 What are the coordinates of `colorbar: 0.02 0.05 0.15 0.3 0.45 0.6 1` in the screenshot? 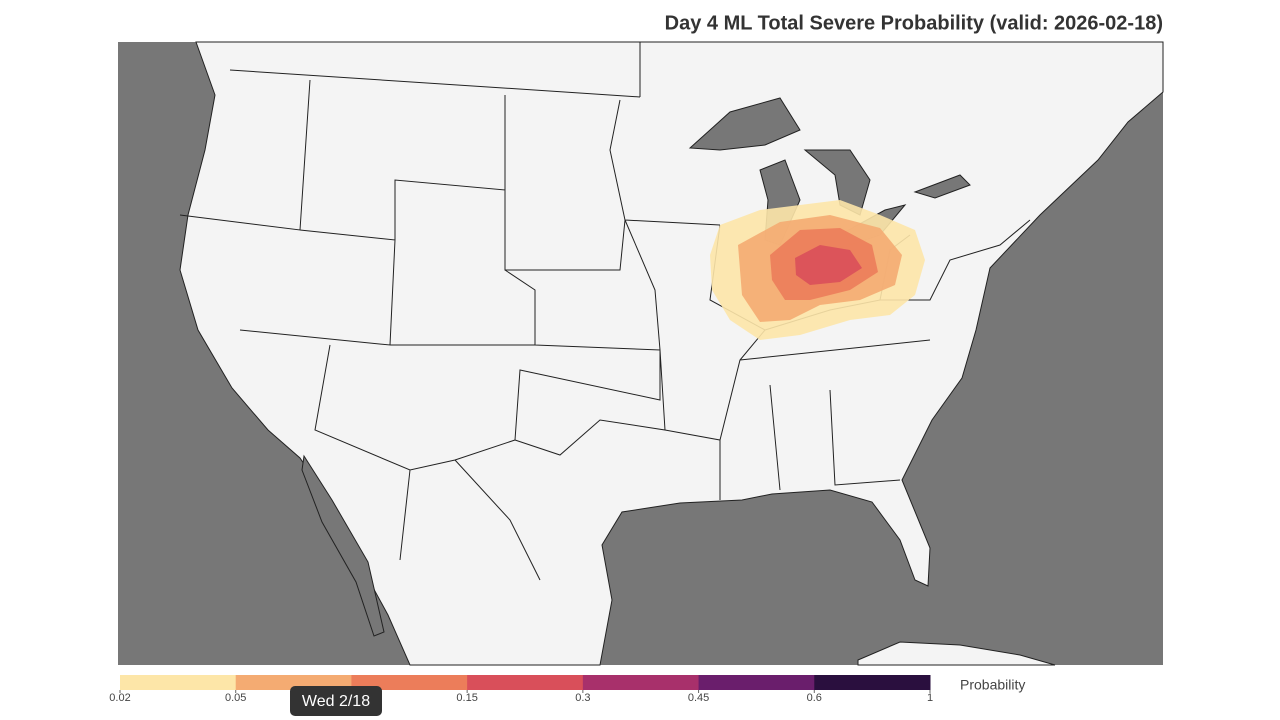 It's located at (521, 689).